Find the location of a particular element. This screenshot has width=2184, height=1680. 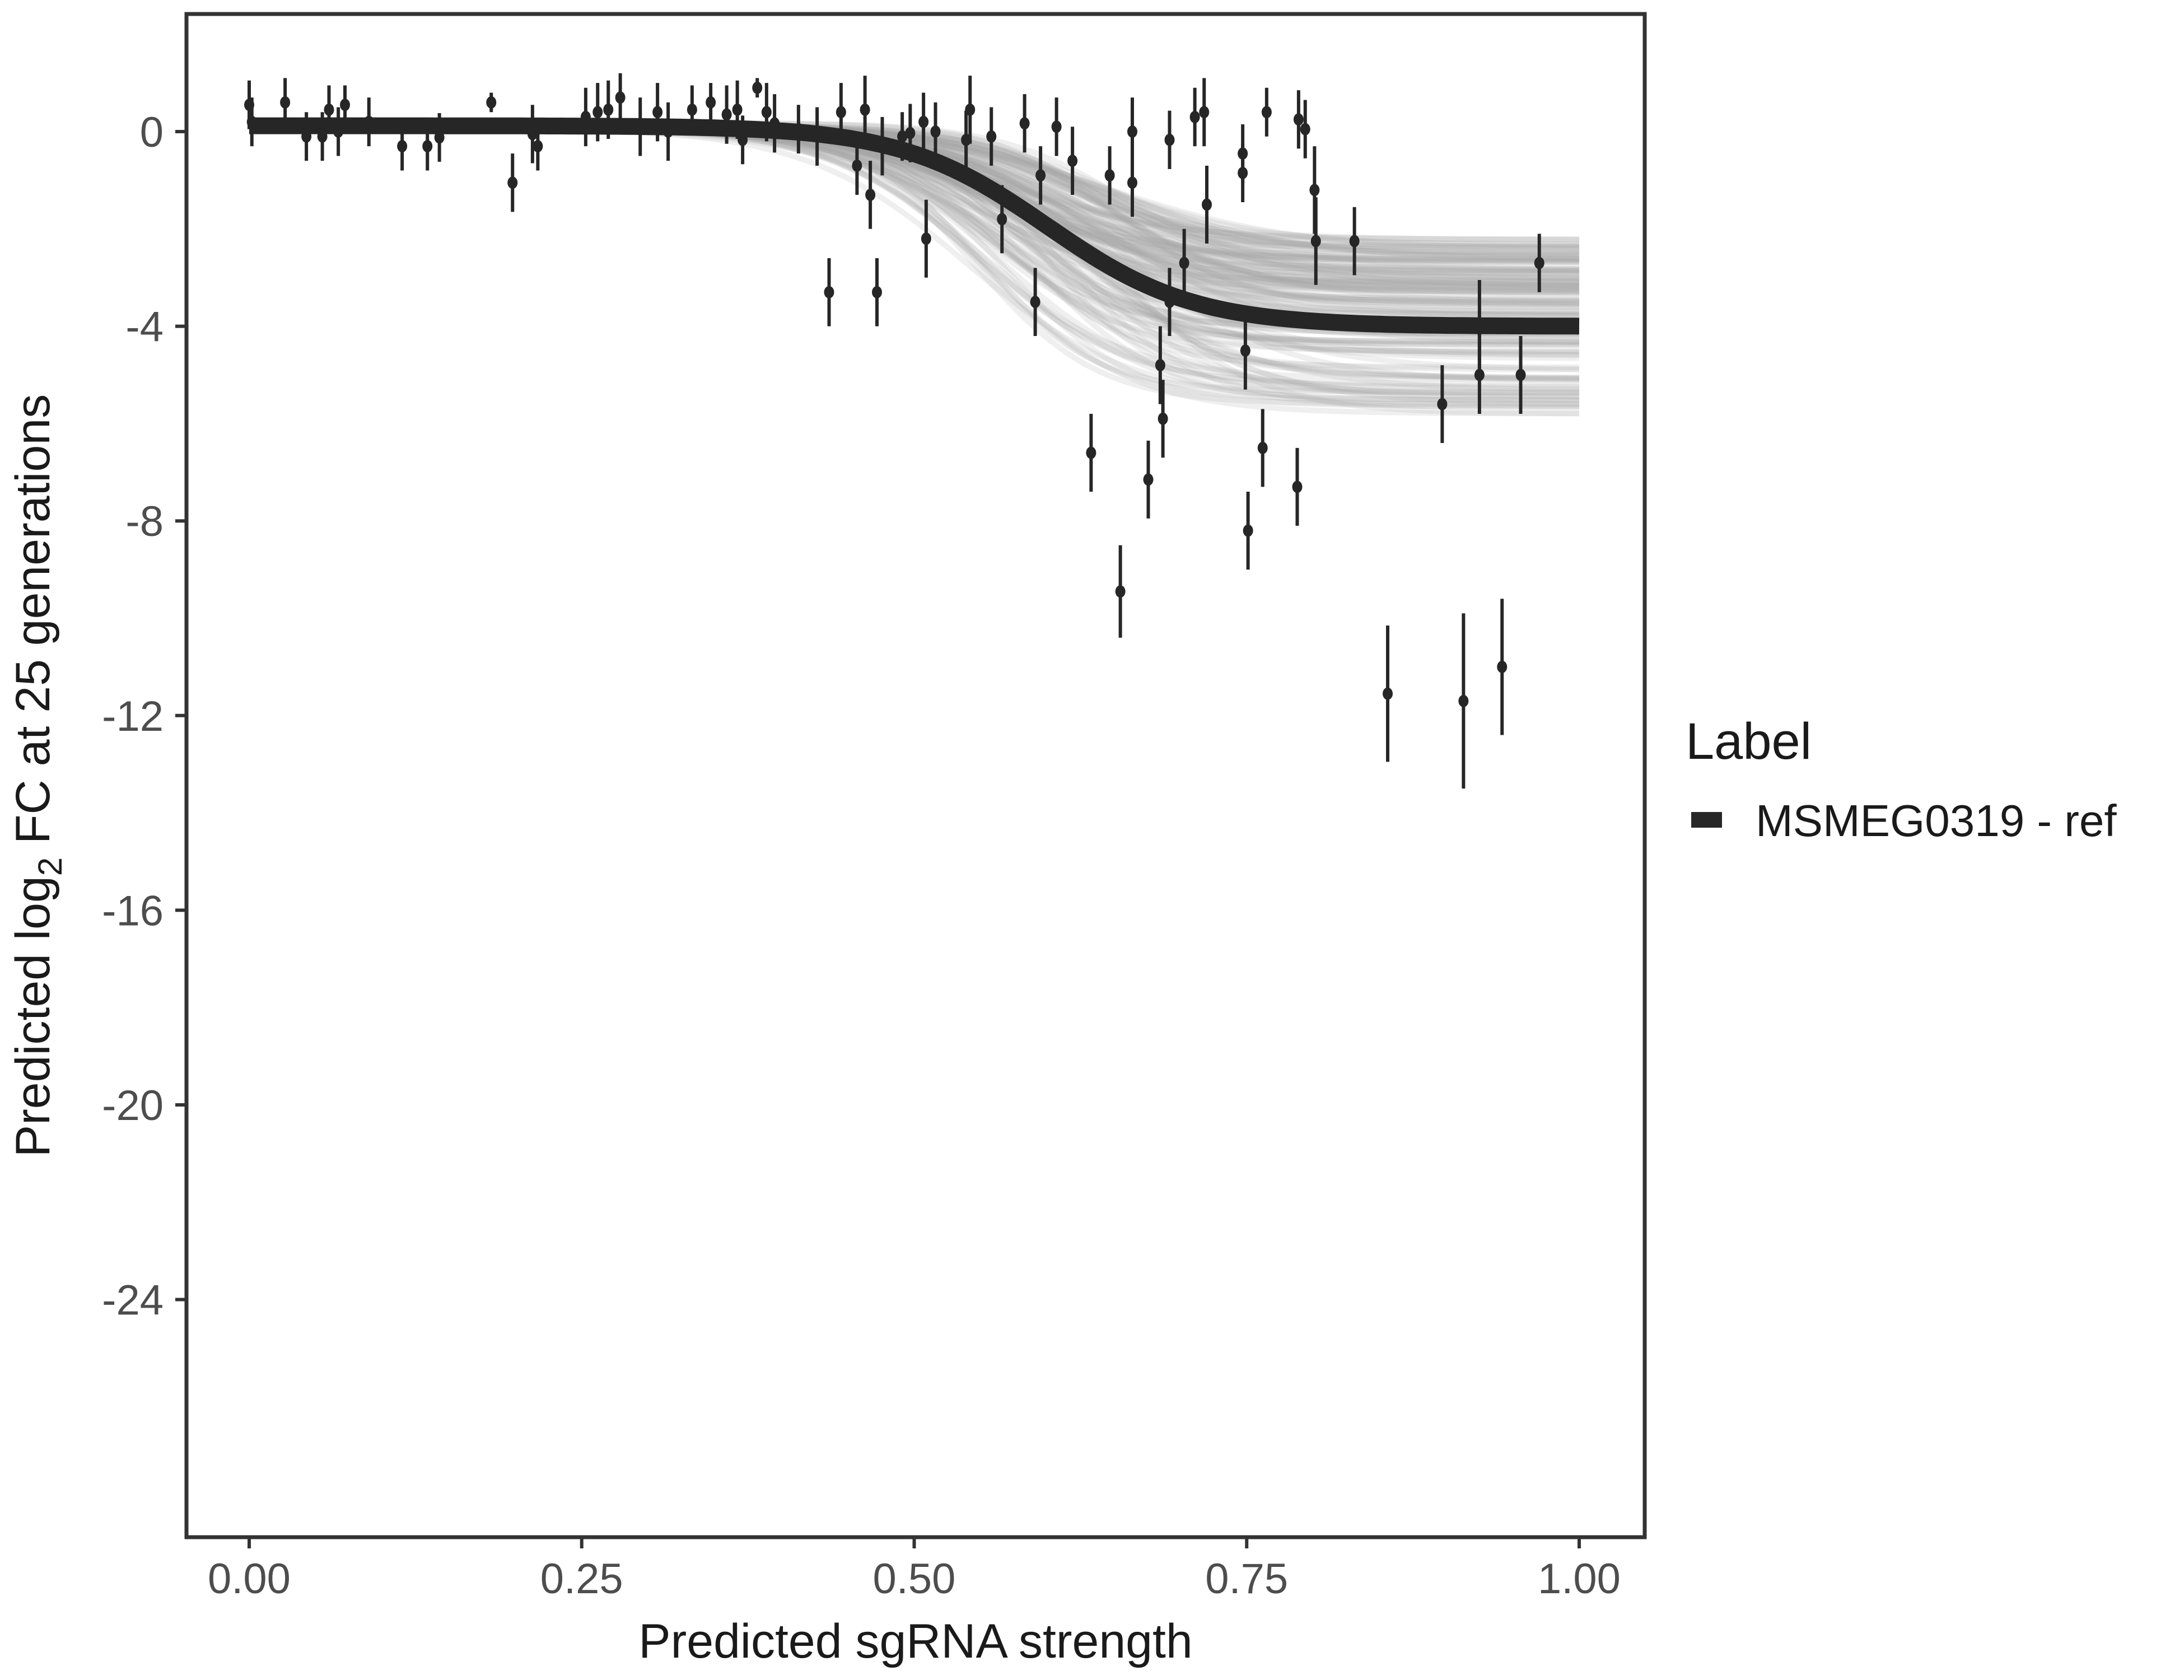

x-axis-title: Predicted sgRNA strength is located at coordinates (916, 1641).